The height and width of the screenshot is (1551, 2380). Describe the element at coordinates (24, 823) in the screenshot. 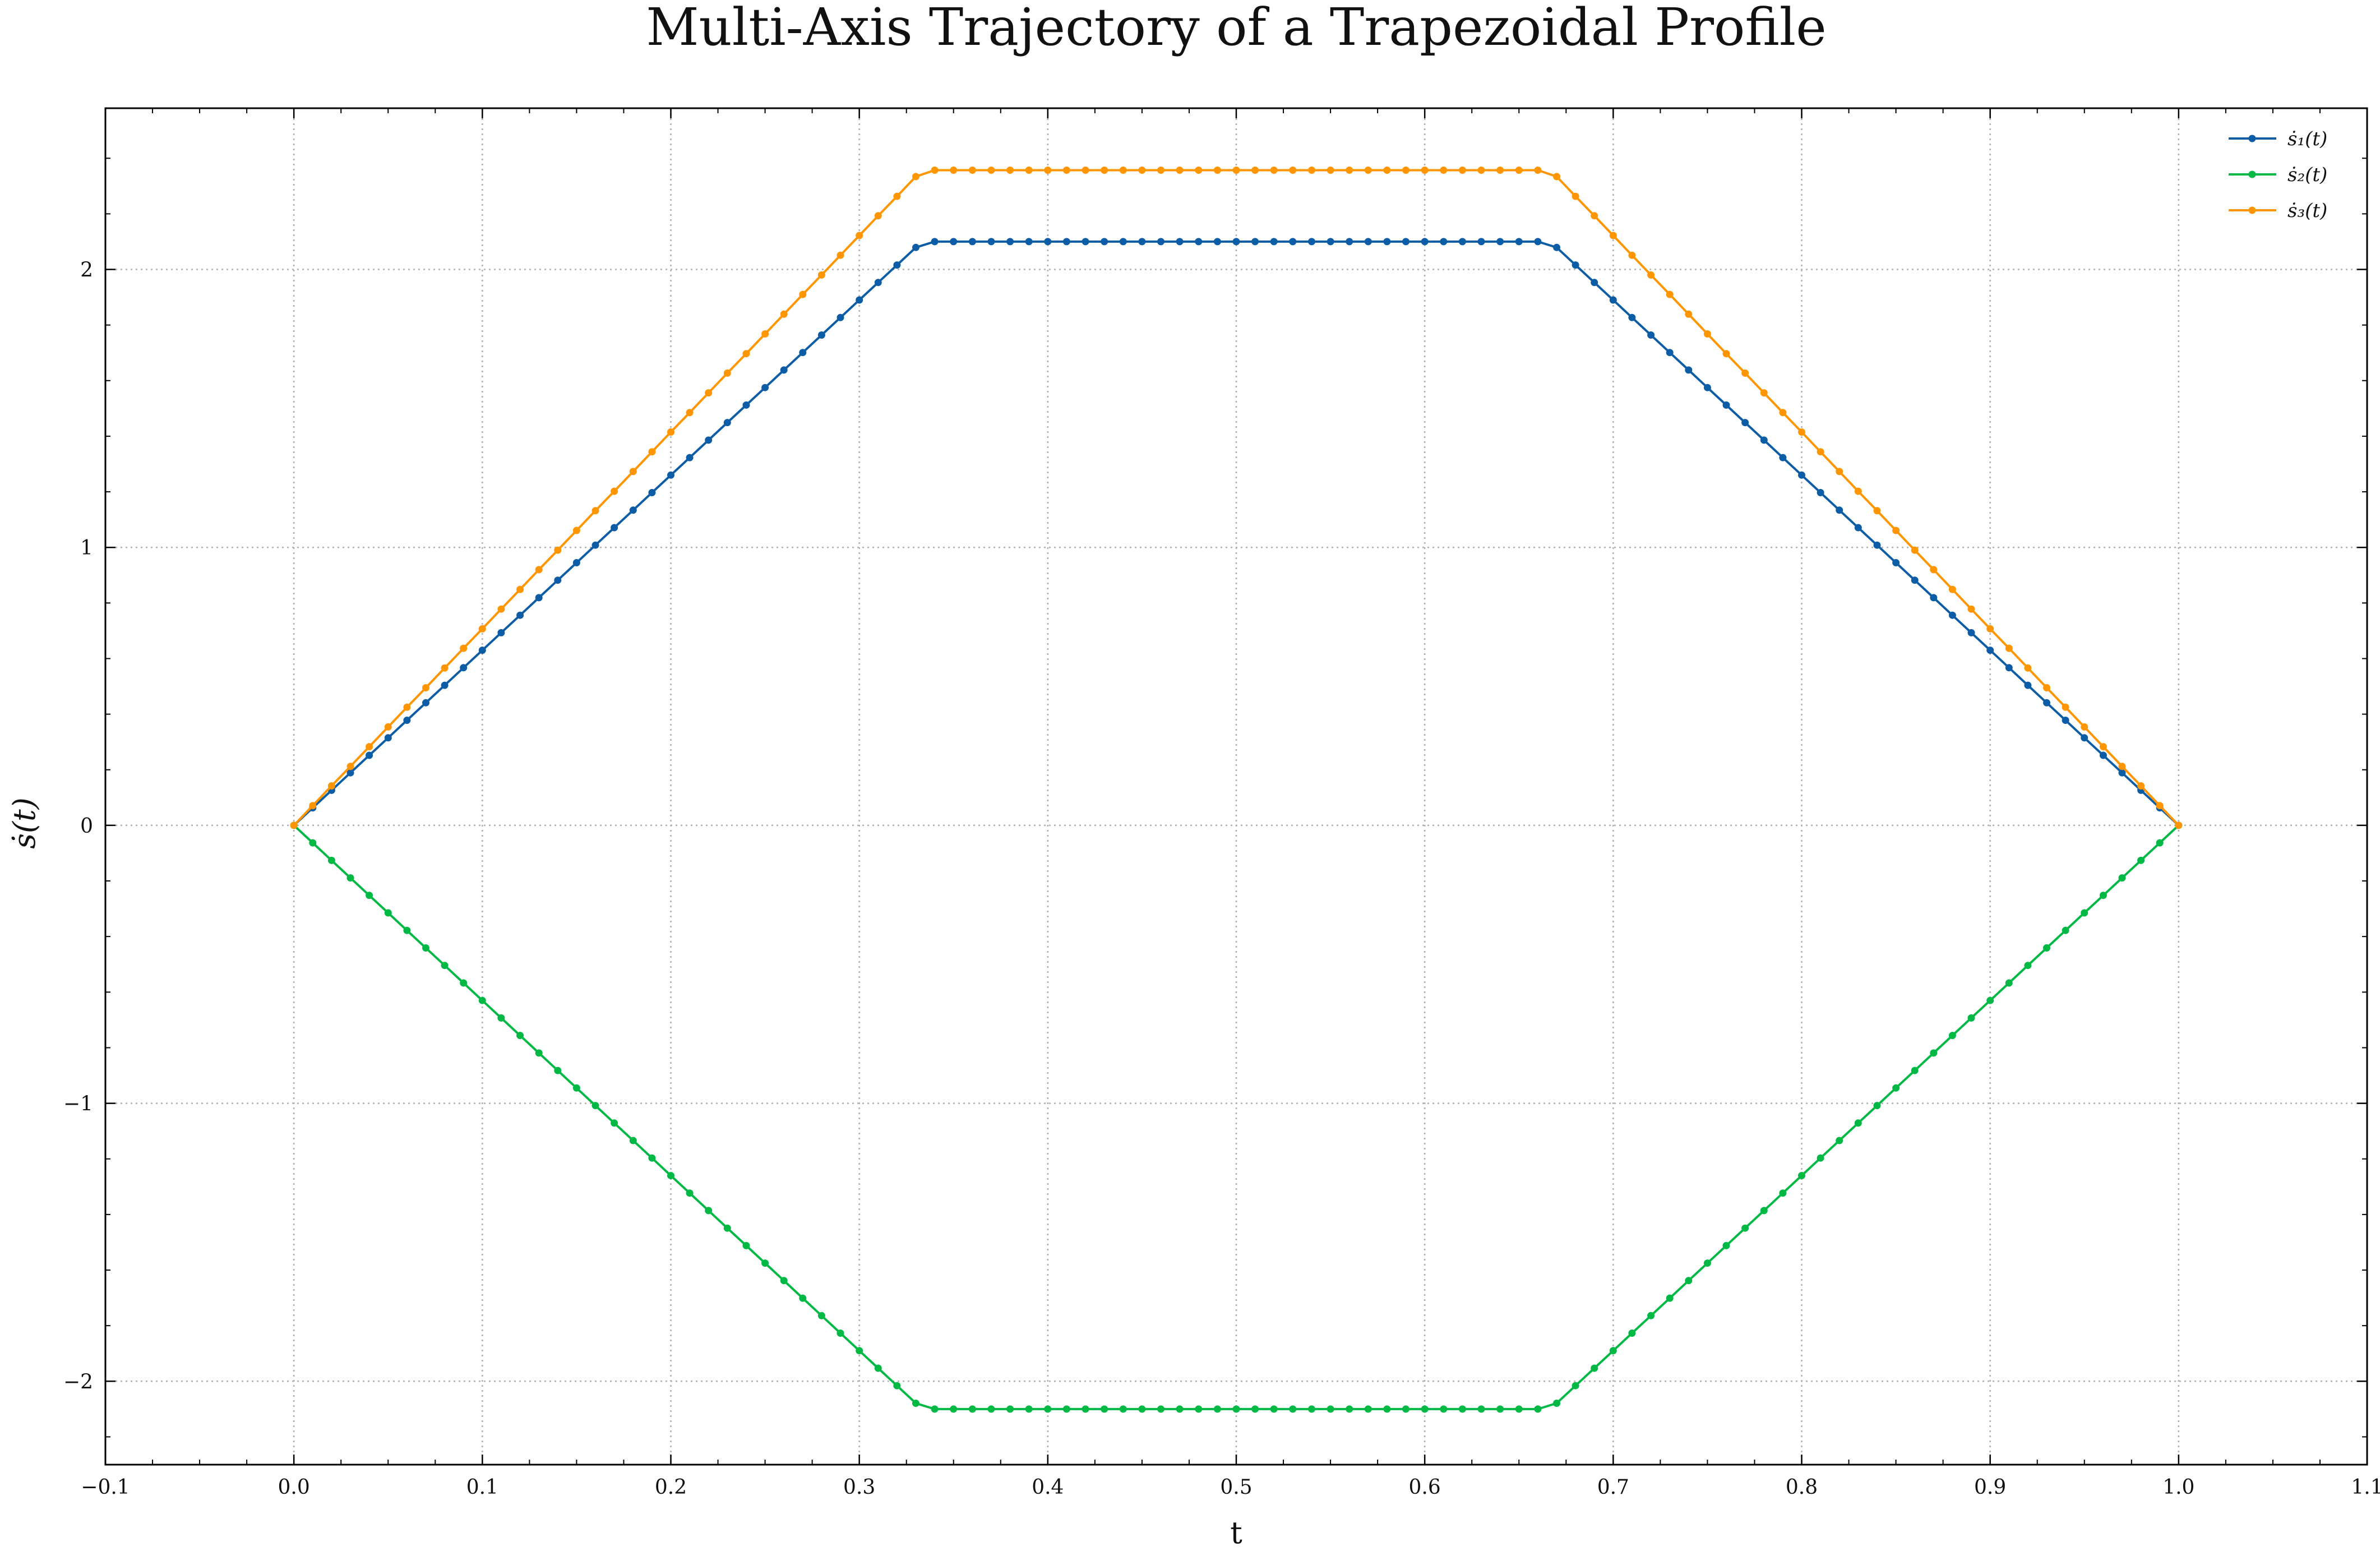

I see `y-axis-label: ṡ(t)` at that location.